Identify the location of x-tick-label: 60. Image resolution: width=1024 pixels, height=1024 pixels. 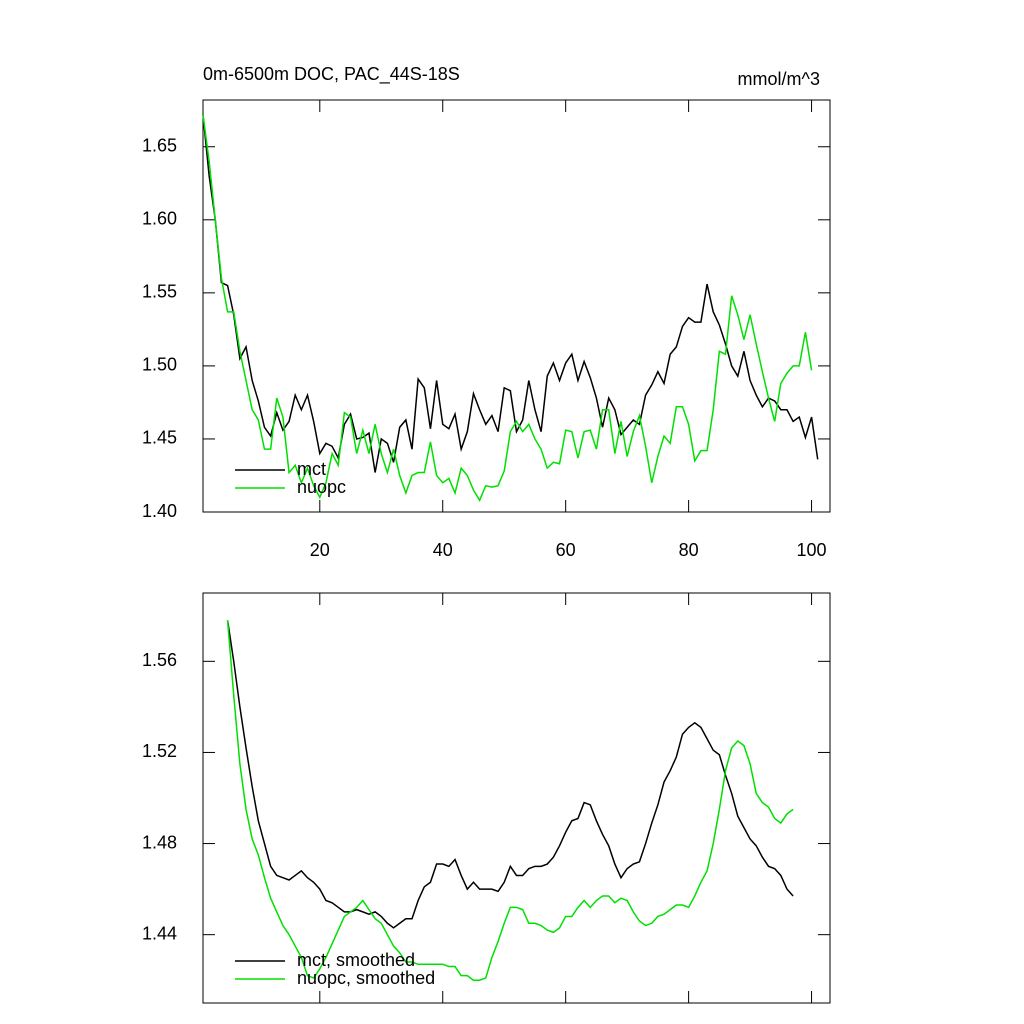
(566, 550).